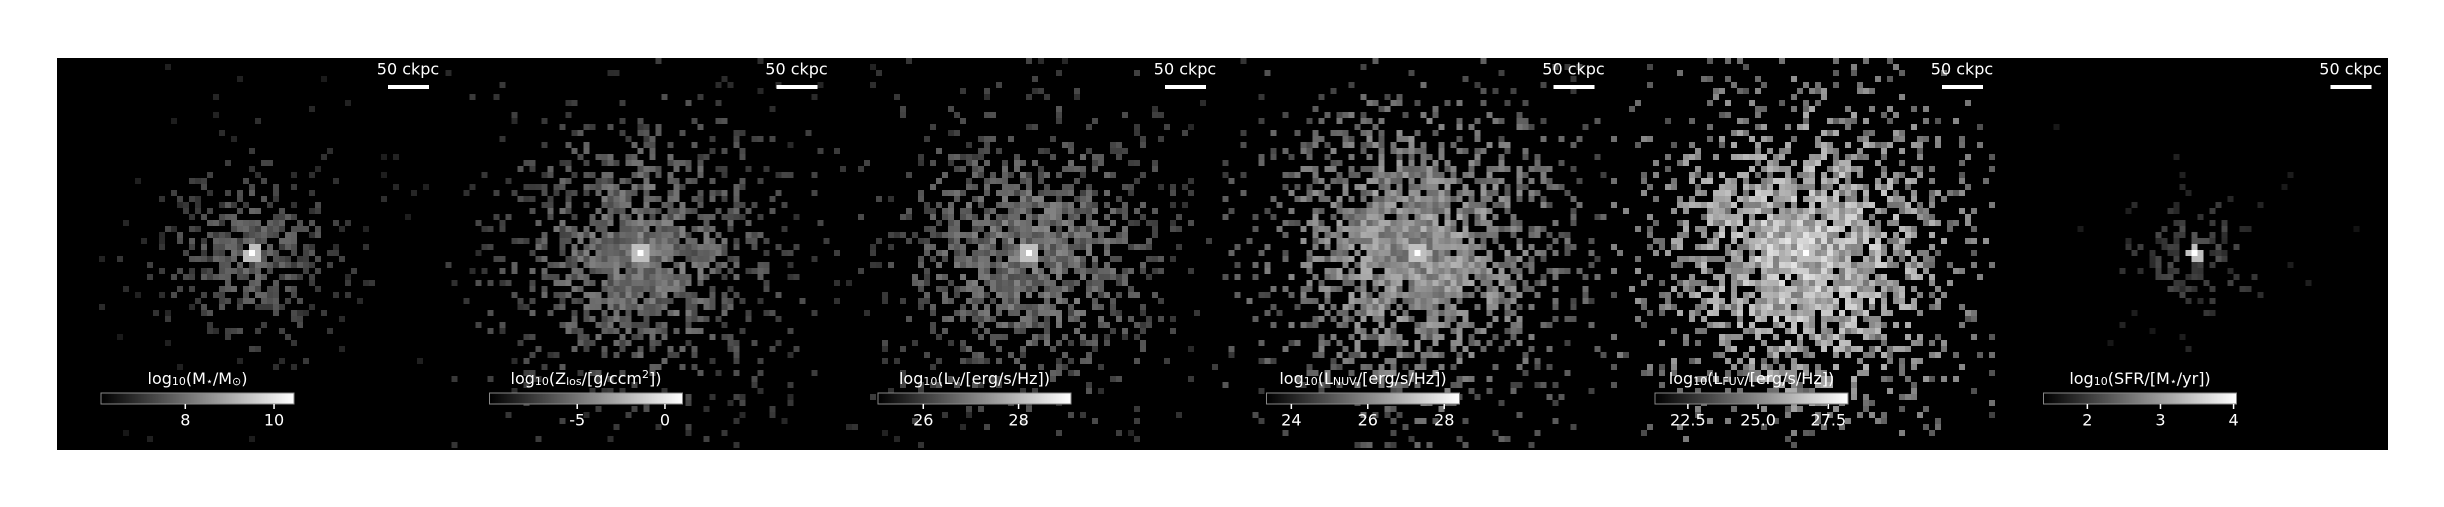 This screenshot has width=2444, height=507. What do you see at coordinates (2087, 420) in the screenshot?
I see `colorbar-tick-label: 2` at bounding box center [2087, 420].